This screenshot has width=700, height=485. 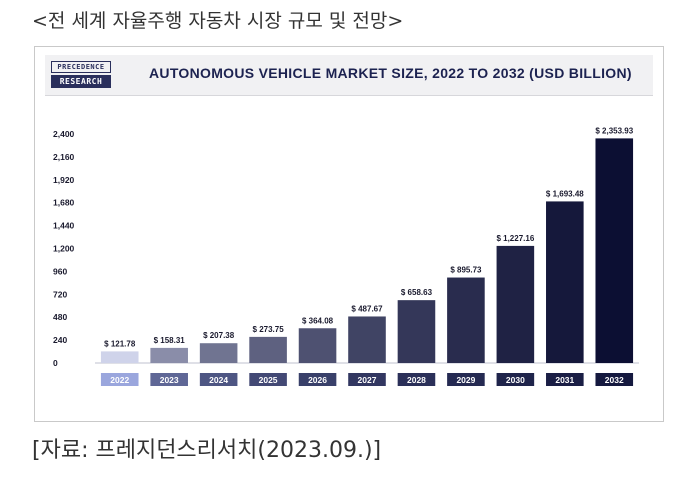 I want to click on bar-2030, so click(x=515, y=304).